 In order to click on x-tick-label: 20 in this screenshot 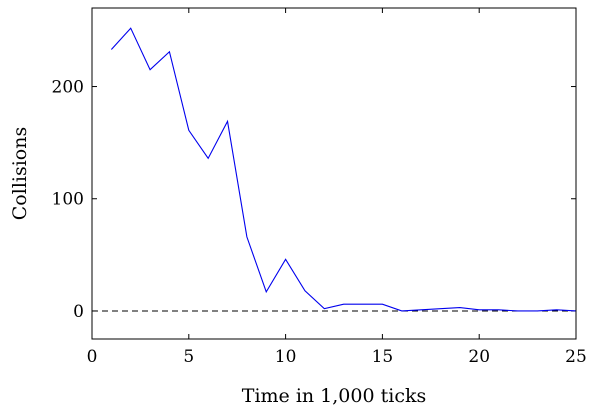, I will do `click(479, 357)`.